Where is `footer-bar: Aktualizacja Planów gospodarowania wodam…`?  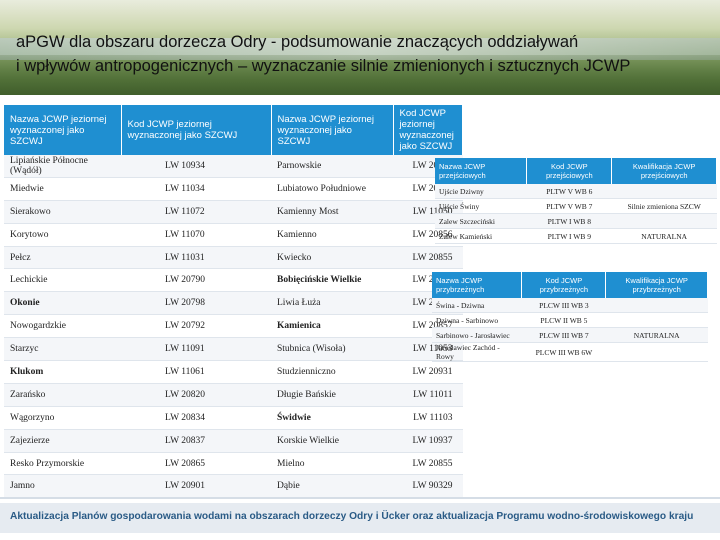 footer-bar: Aktualizacja Planów gospodarowania wodam… is located at coordinates (360, 518).